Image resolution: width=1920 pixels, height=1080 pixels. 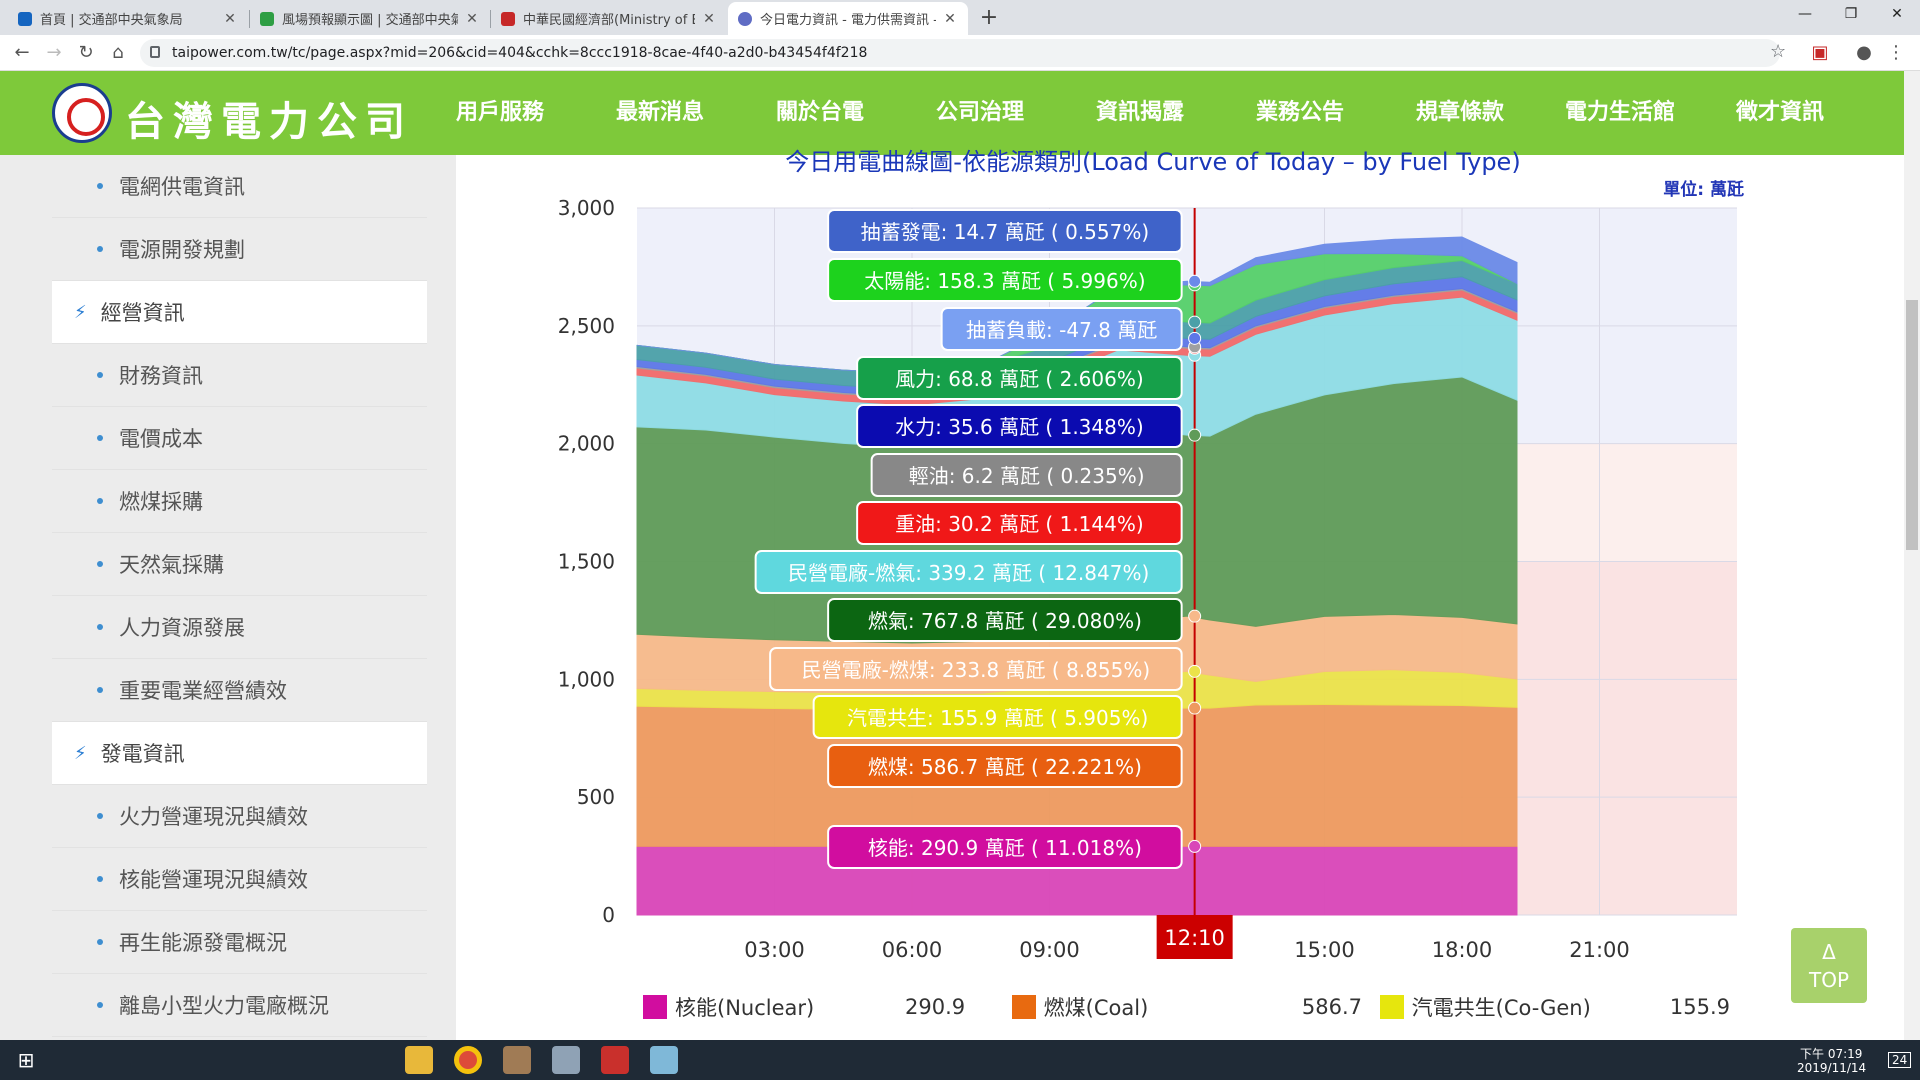 What do you see at coordinates (745, 1008) in the screenshot?
I see `legend-label: 核能(Nuclear)` at bounding box center [745, 1008].